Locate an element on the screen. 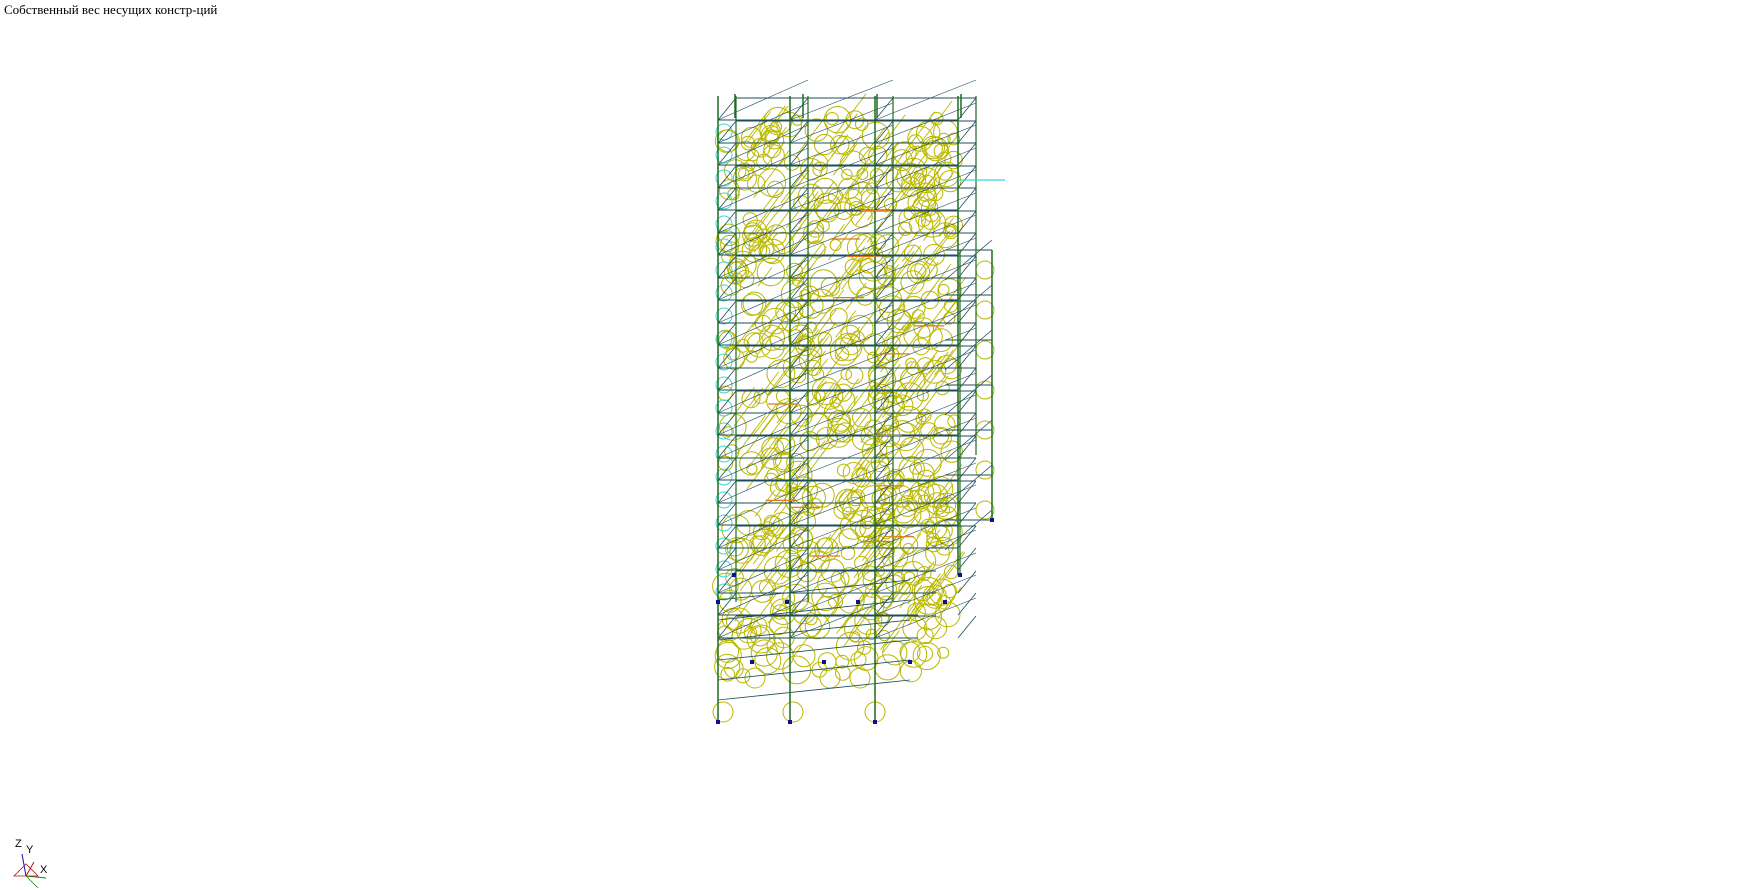  axis-z-label: Z is located at coordinates (18, 844).